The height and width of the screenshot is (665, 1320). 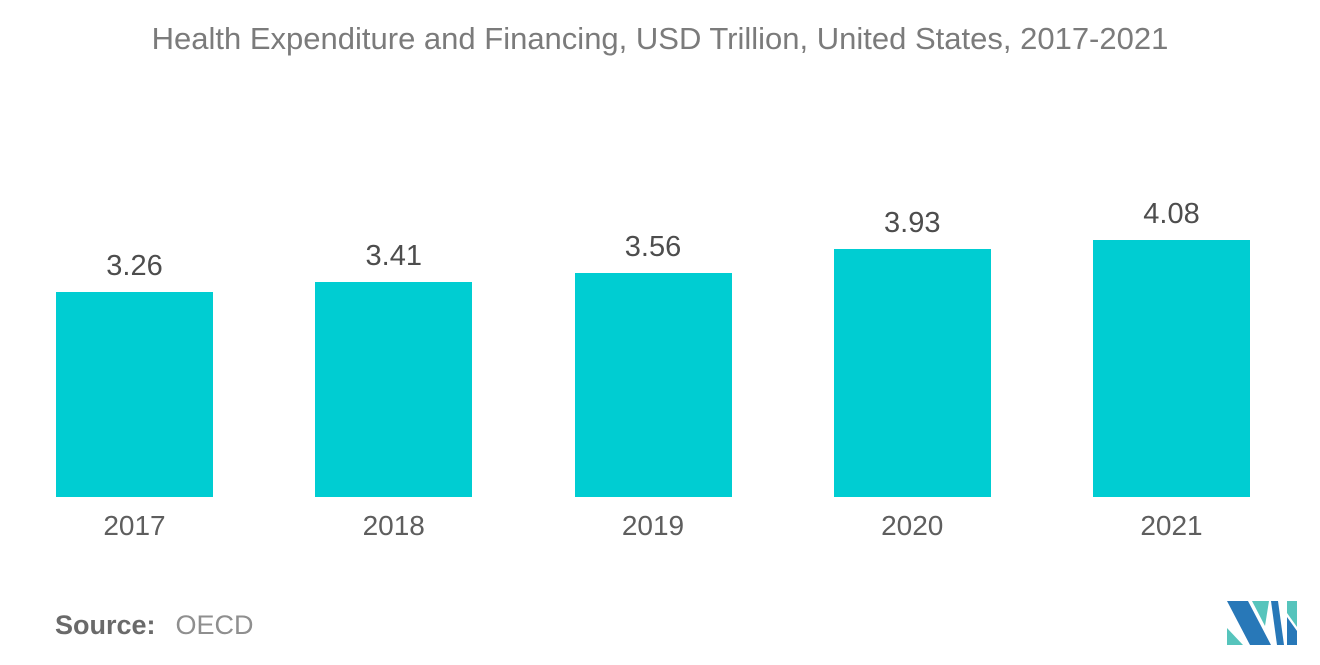 What do you see at coordinates (1249, 623) in the screenshot?
I see `logo-main-blue-band` at bounding box center [1249, 623].